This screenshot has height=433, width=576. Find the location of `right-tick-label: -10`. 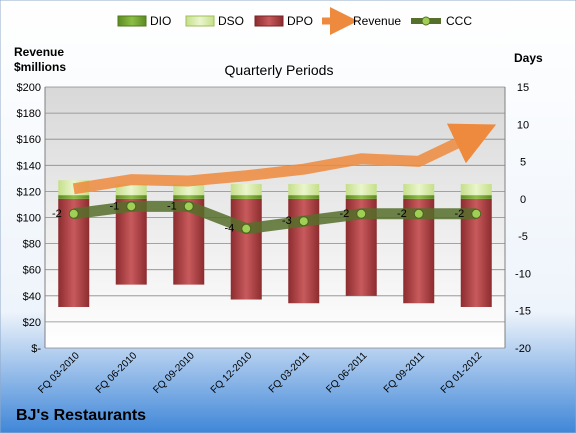

right-tick-label: -10 is located at coordinates (523, 274).